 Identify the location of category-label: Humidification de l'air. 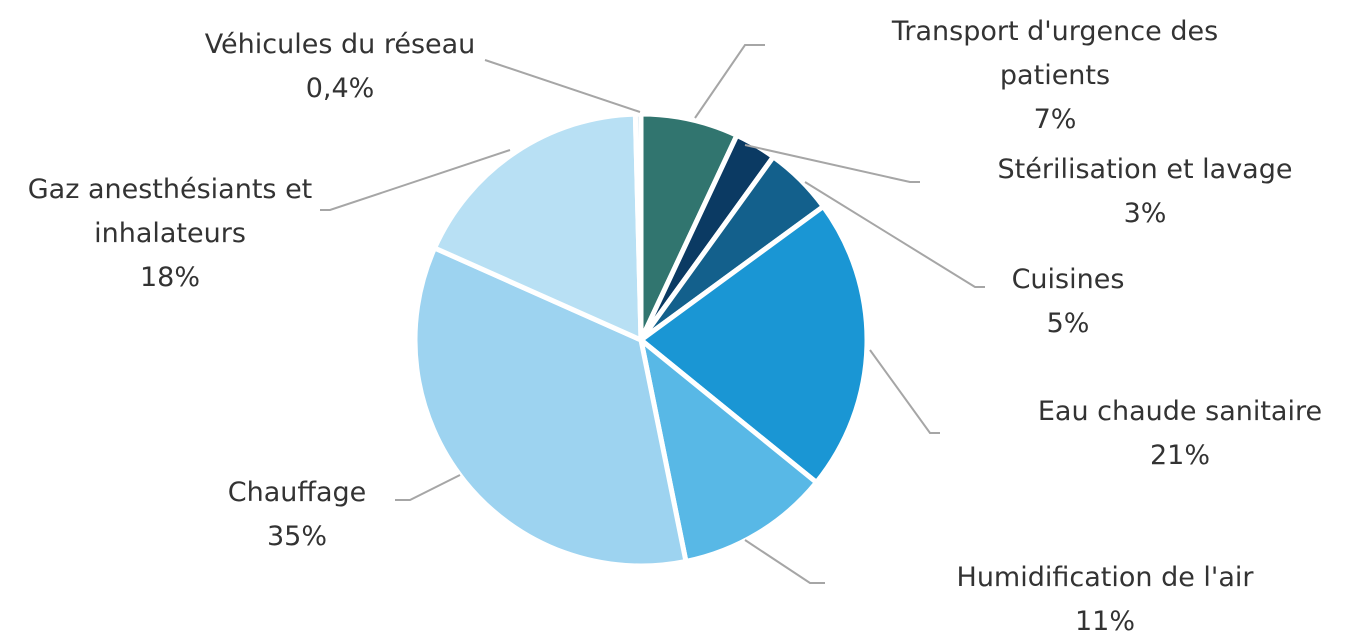
(1105, 577).